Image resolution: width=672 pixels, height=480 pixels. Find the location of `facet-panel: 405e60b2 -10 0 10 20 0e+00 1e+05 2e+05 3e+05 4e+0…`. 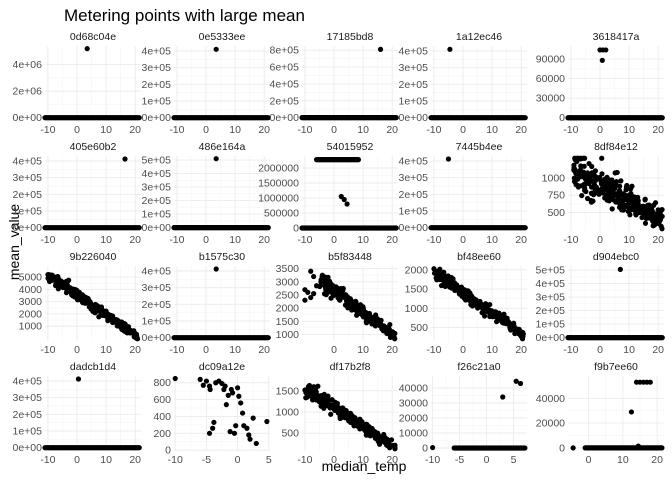

facet-panel: 405e60b2 -10 0 10 20 0e+00 1e+05 2e+05 3e+05 4e+0… is located at coordinates (77, 193).